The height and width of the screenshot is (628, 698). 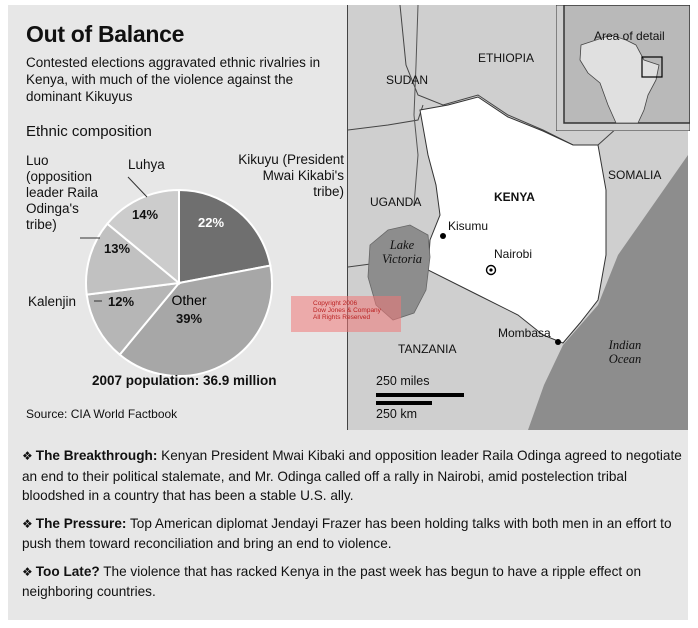 I want to click on inset-shapes, so click(x=623, y=68).